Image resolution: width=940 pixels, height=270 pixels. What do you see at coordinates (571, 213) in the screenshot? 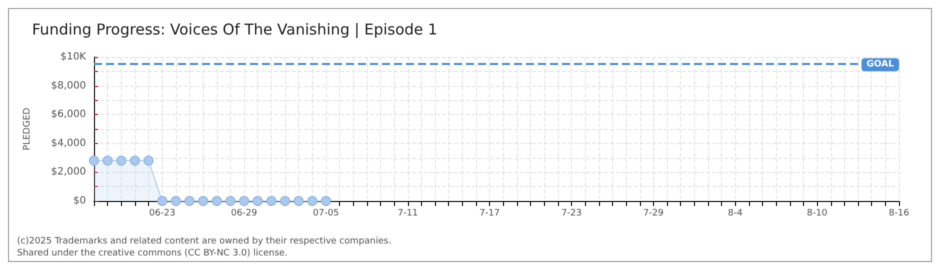
I see `x-tick-label: 7-23` at bounding box center [571, 213].